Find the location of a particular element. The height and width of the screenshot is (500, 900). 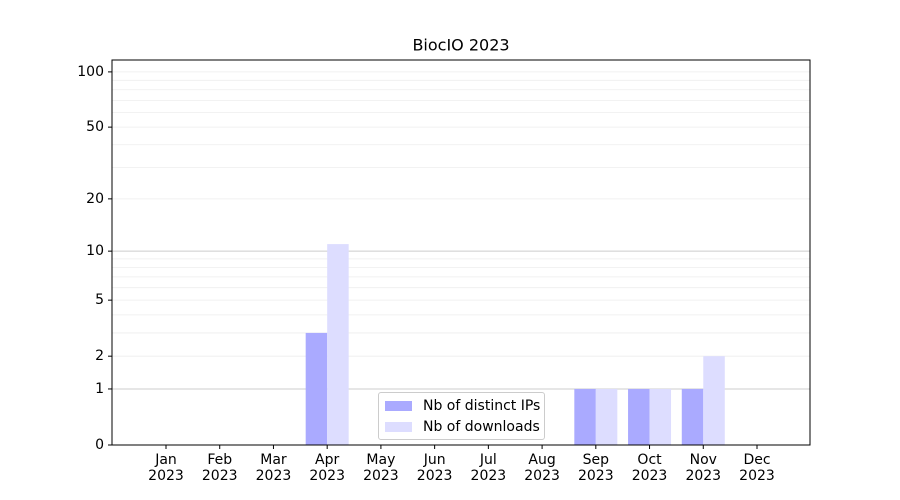

y-tick-label: 100 is located at coordinates (90, 72).